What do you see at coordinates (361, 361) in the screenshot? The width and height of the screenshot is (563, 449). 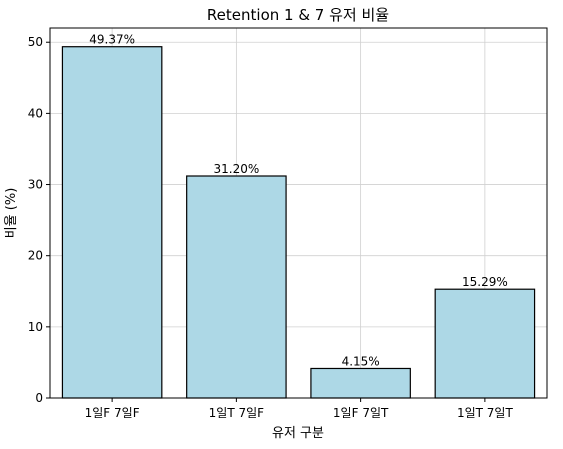 I see `bar-value-label: 4.15%` at bounding box center [361, 361].